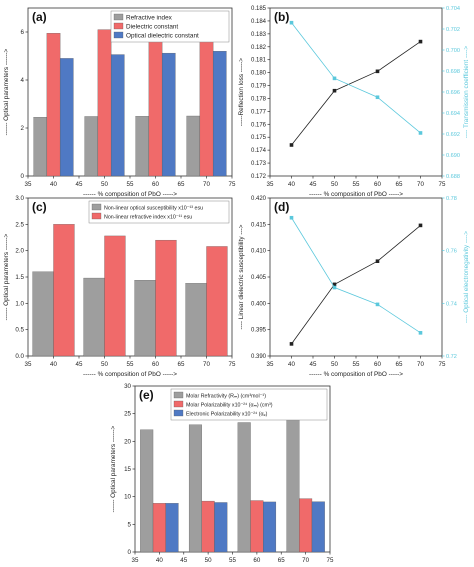  Describe the element at coordinates (127, 497) in the screenshot. I see `y-tick-label: 10` at that location.